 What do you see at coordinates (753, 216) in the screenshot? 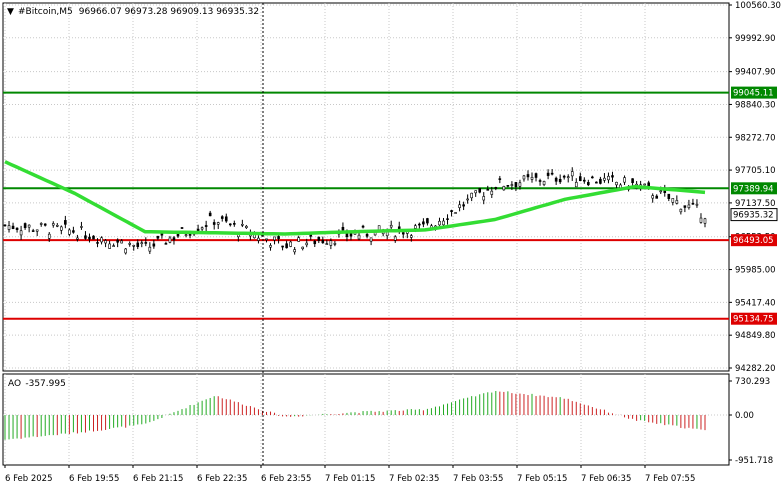
I see `current-price-label: 96935.32` at bounding box center [753, 216].